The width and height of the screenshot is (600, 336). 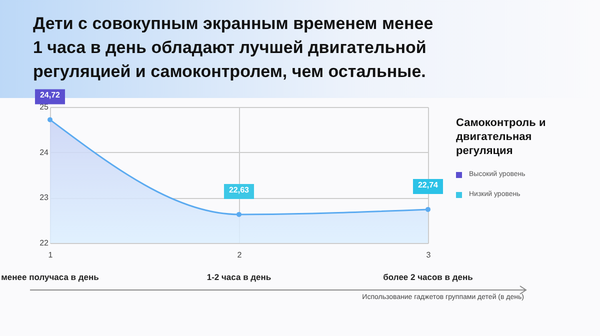 I want to click on x-tick-label: 3, so click(x=429, y=255).